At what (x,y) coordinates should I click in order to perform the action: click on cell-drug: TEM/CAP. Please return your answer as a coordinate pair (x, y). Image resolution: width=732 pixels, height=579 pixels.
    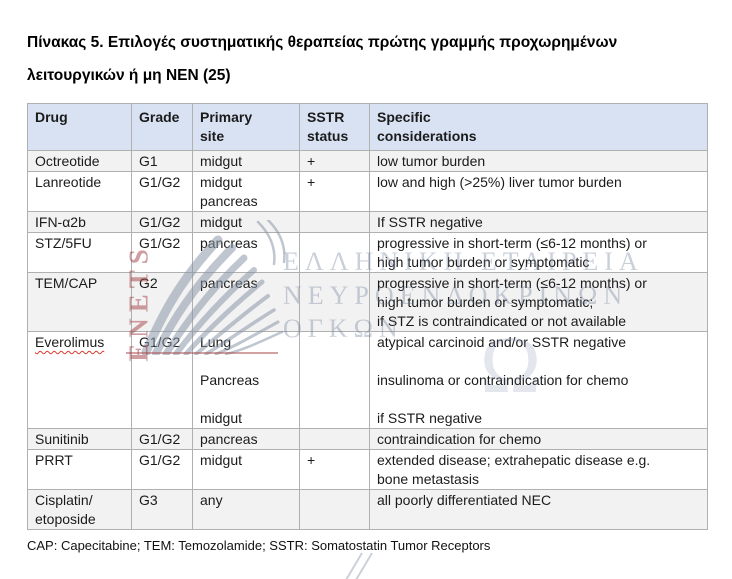
    Looking at the image, I should click on (79, 302).